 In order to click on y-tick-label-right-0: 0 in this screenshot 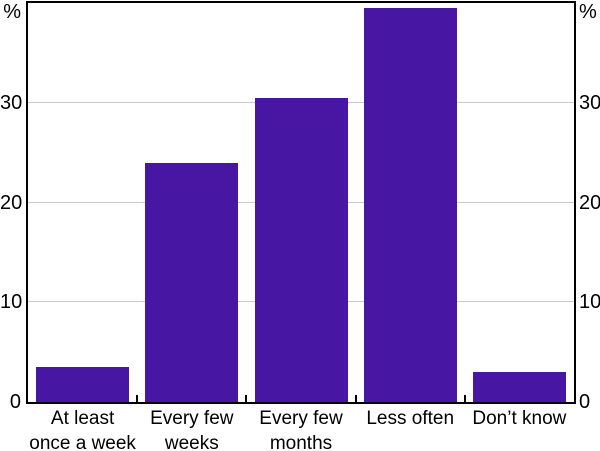, I will do `click(585, 402)`.